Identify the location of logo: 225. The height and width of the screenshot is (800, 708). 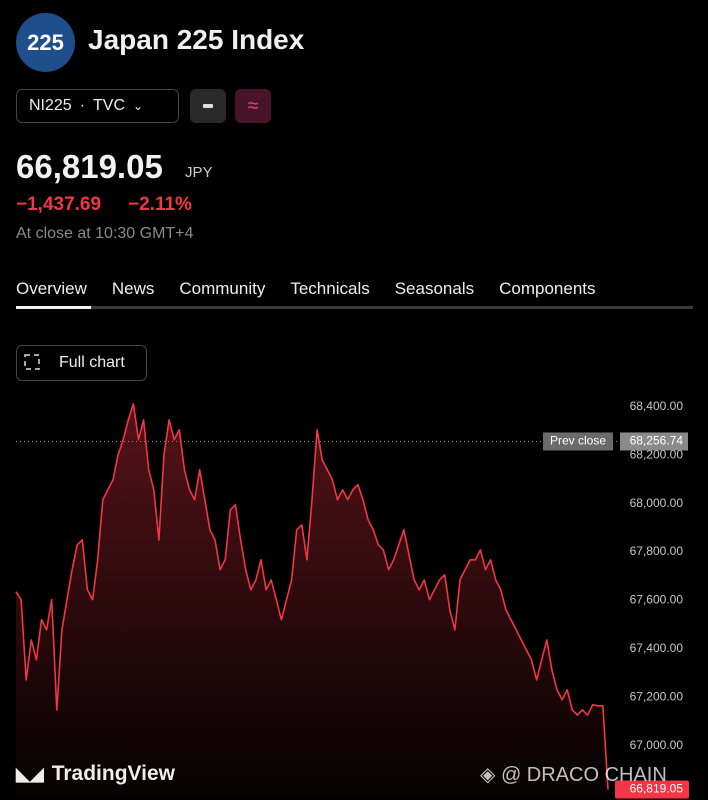
(45, 42).